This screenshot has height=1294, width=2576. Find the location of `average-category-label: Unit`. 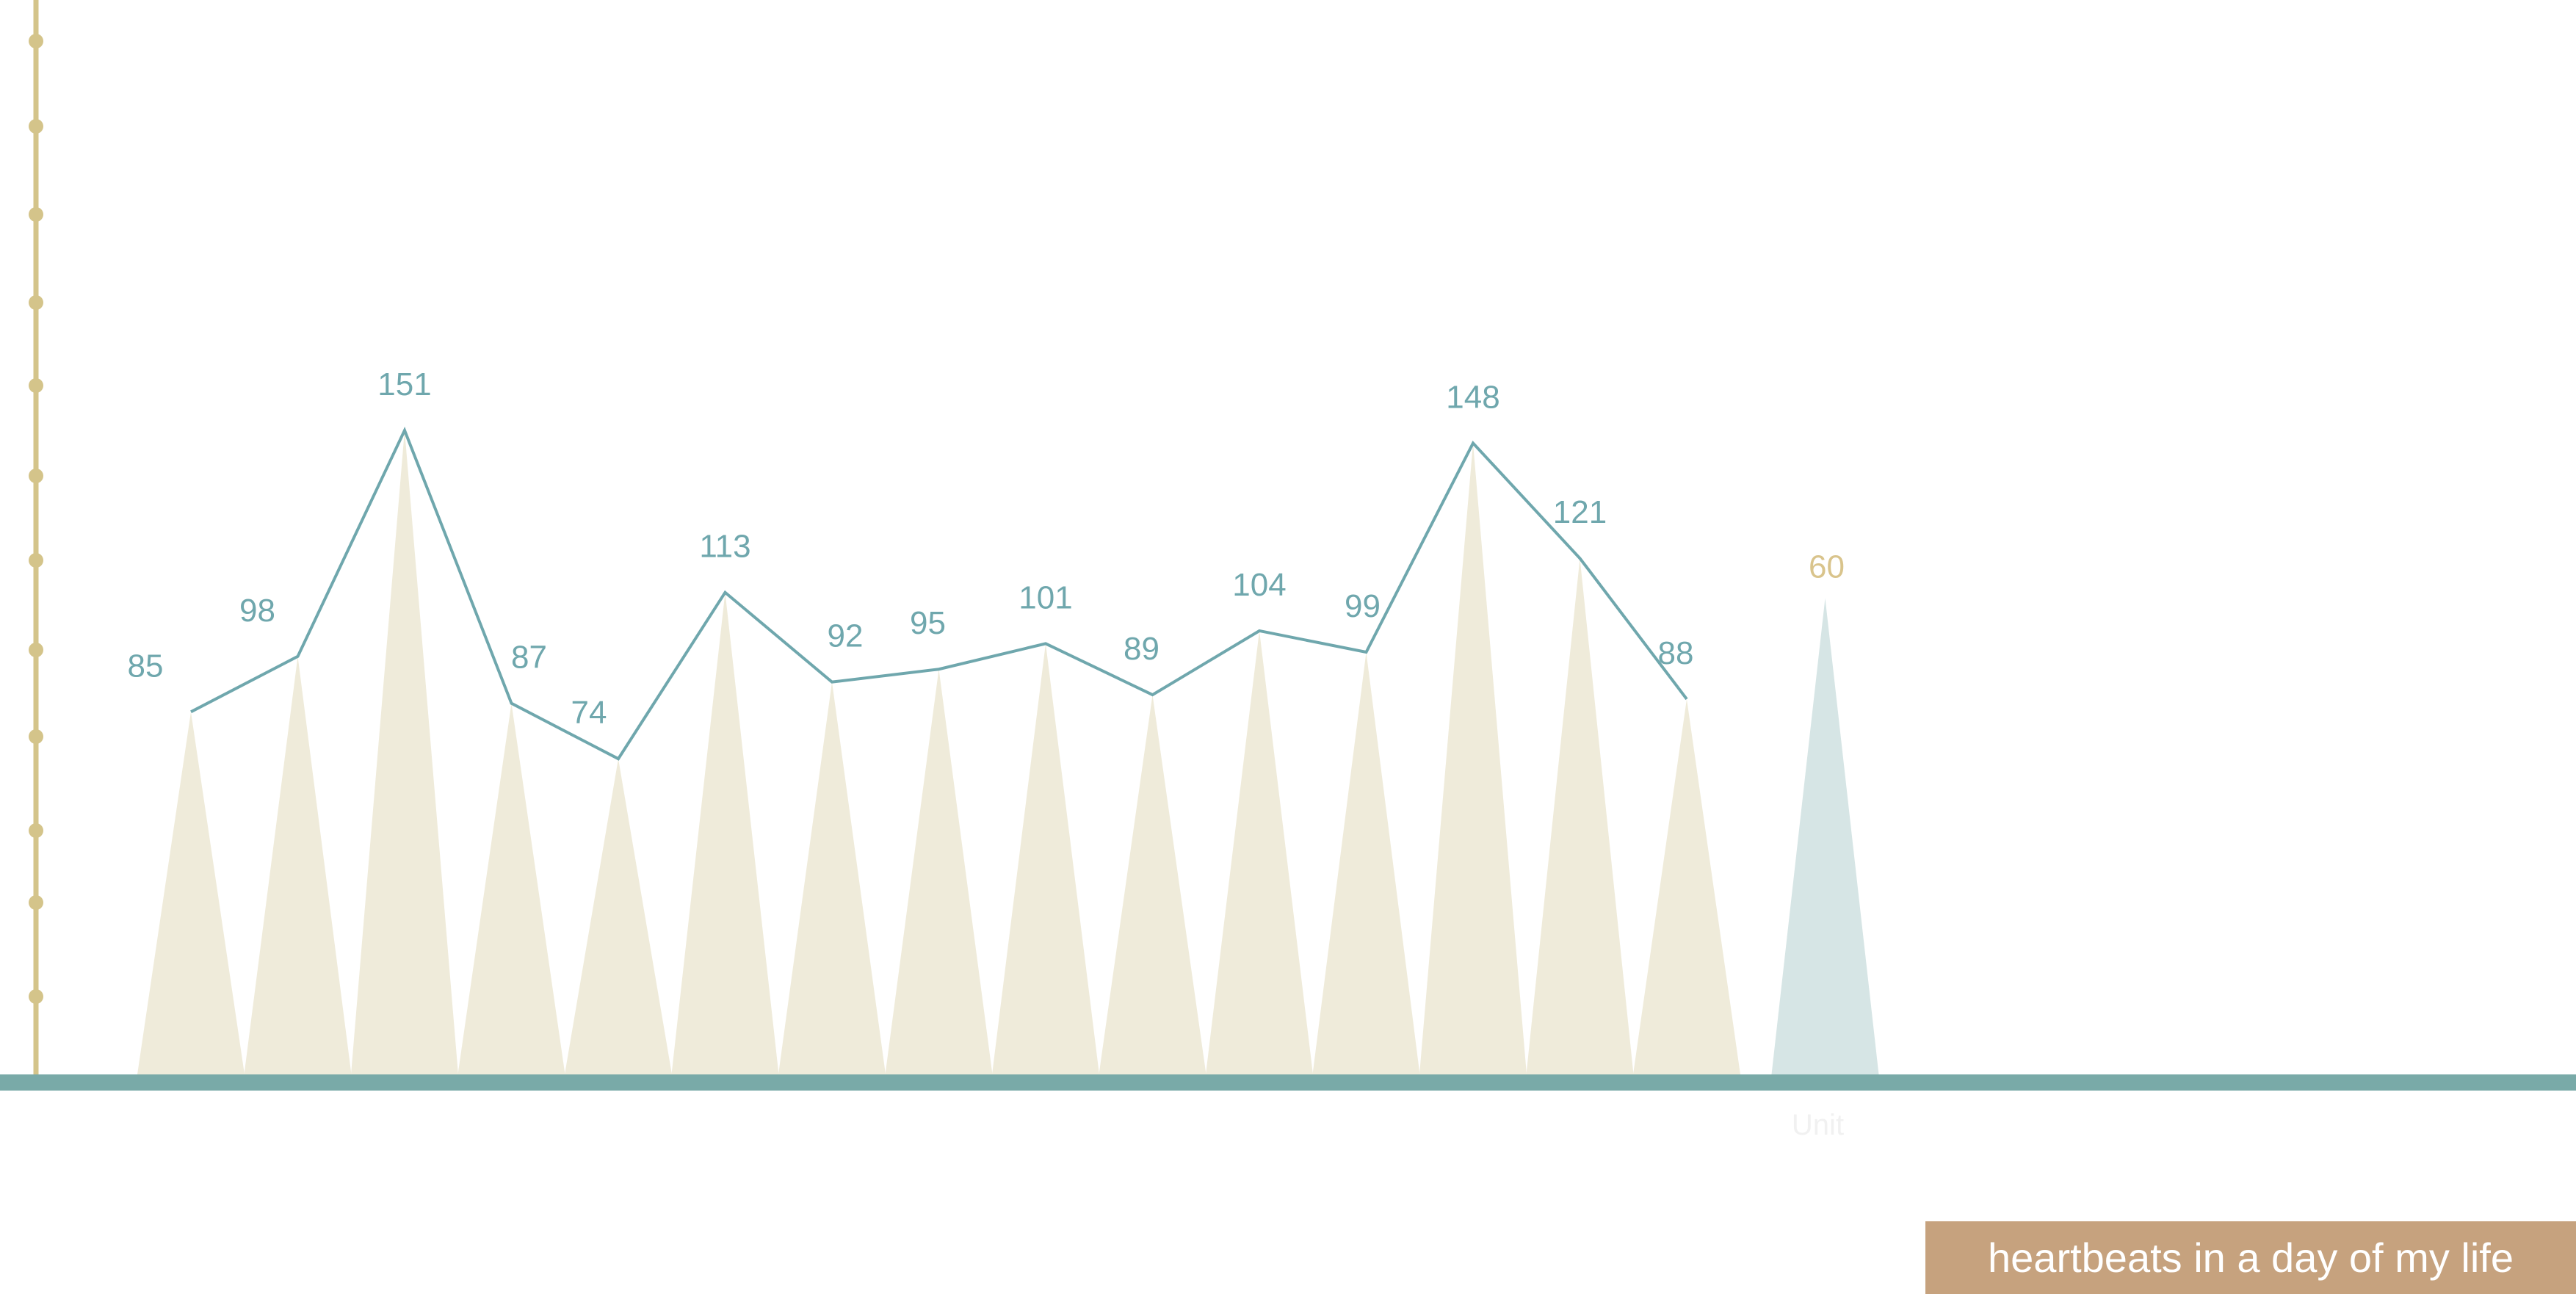

average-category-label: Unit is located at coordinates (1818, 1125).